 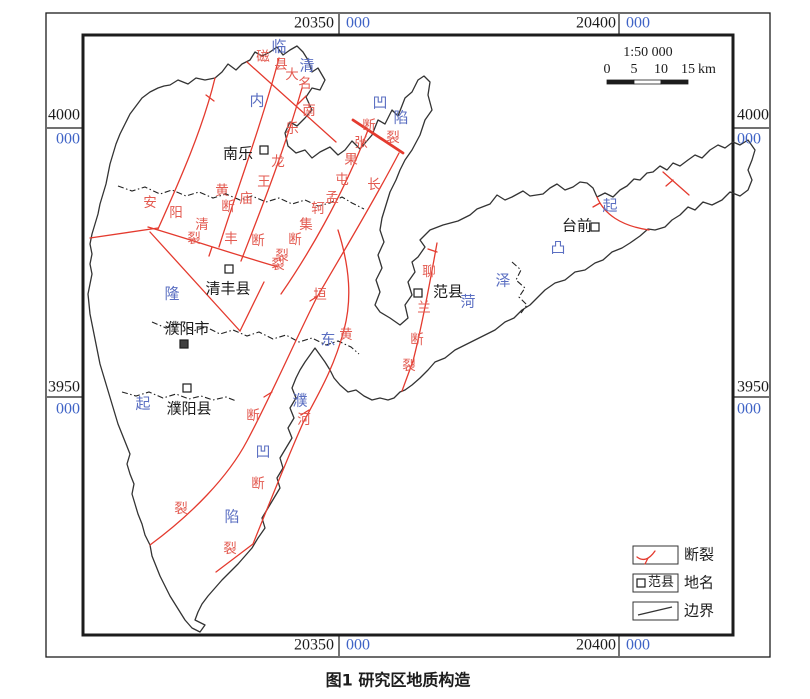 I want to click on grid-top-20400-000: 000, so click(x=638, y=23).